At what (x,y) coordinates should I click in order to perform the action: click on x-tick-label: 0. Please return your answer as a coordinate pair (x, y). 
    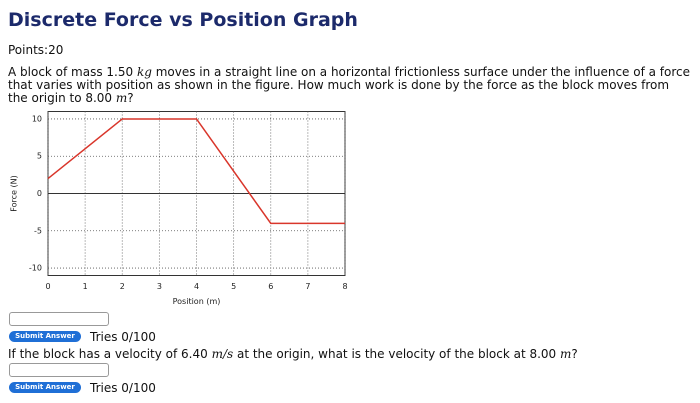
    Looking at the image, I should click on (47, 286).